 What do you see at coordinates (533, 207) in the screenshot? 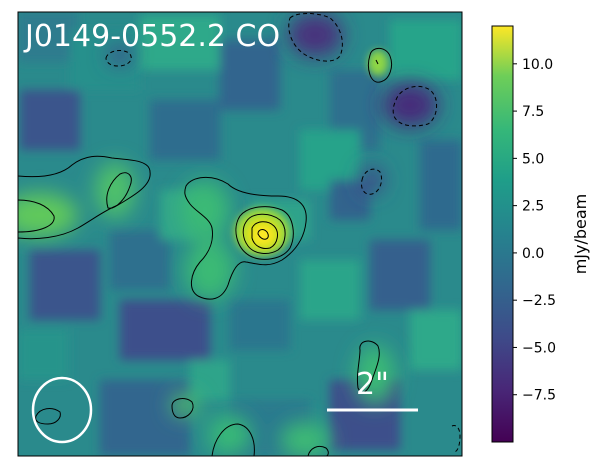
I see `colorbar-tick-label: 2.5` at bounding box center [533, 207].